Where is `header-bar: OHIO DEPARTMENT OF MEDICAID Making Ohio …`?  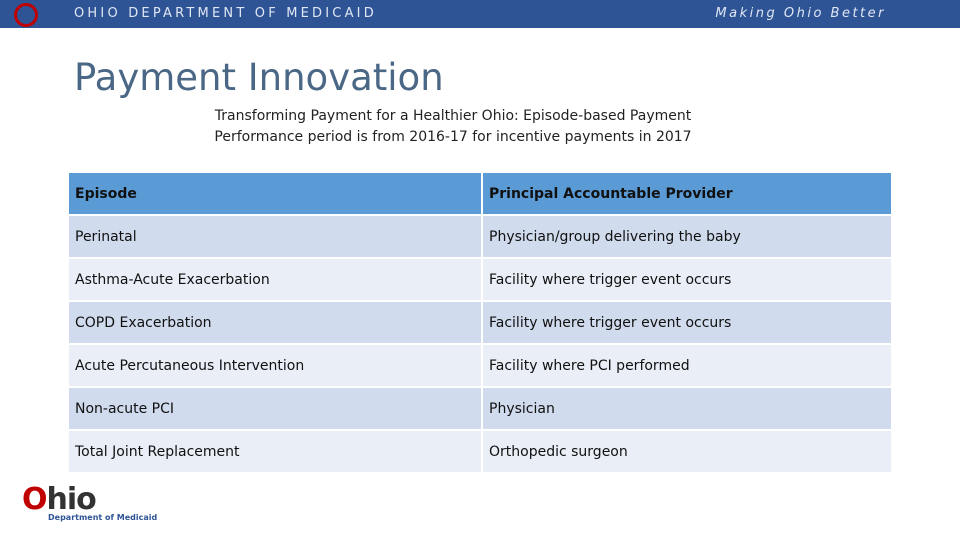 header-bar: OHIO DEPARTMENT OF MEDICAID Making Ohio … is located at coordinates (480, 14).